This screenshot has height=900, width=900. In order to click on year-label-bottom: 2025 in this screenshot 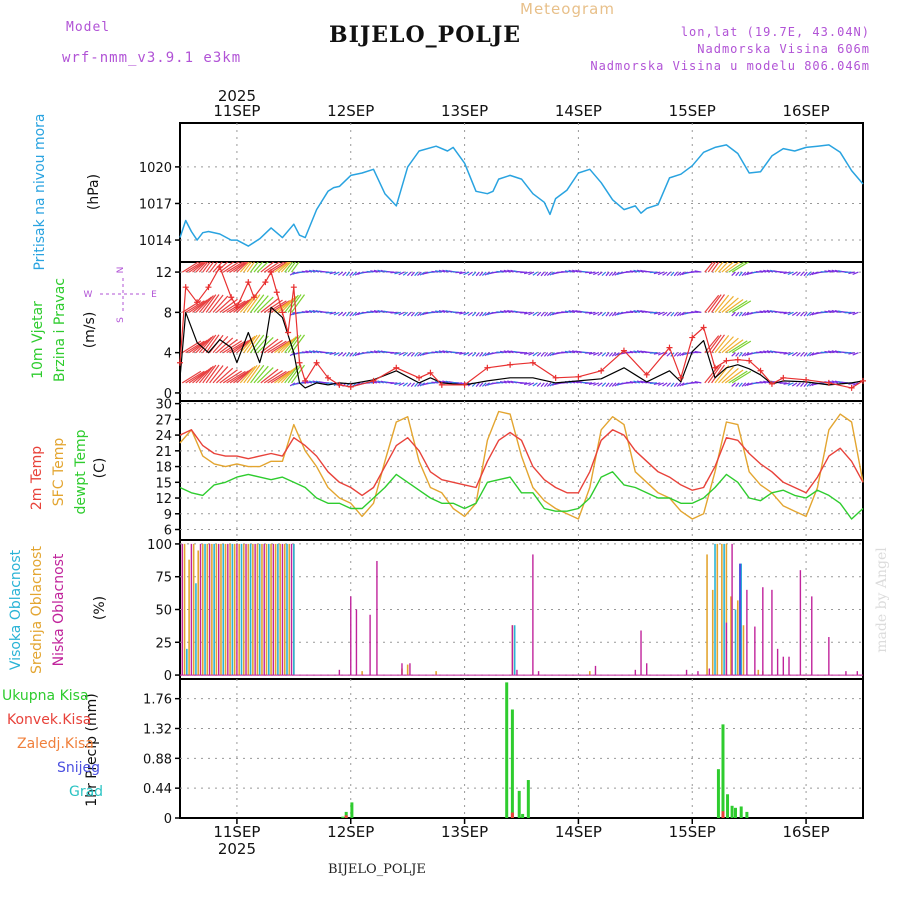, I will do `click(237, 849)`.